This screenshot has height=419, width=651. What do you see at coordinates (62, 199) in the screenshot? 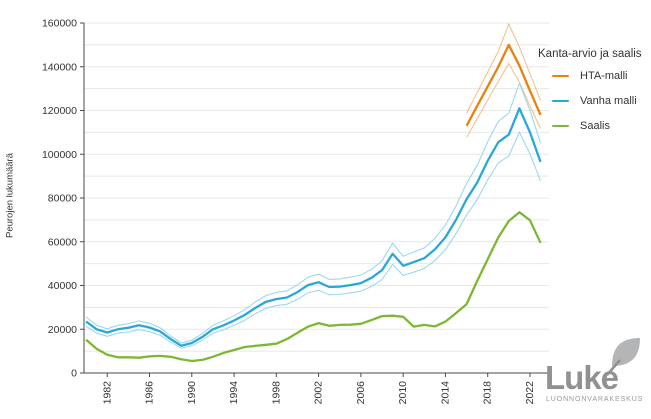
I see `y-tick-label: 80000` at bounding box center [62, 199].